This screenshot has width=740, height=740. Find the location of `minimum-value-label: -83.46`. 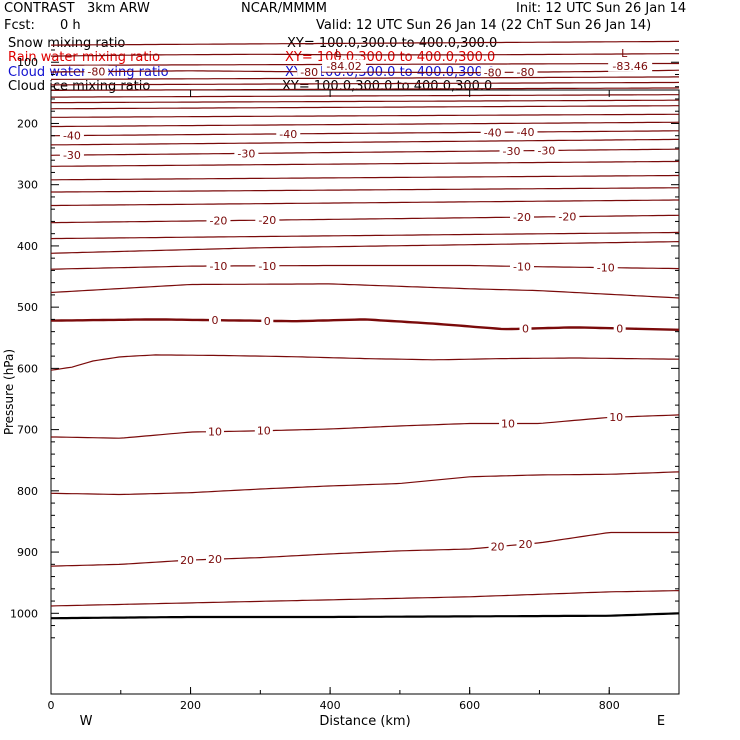

minimum-value-label: -83.46 is located at coordinates (629, 66).